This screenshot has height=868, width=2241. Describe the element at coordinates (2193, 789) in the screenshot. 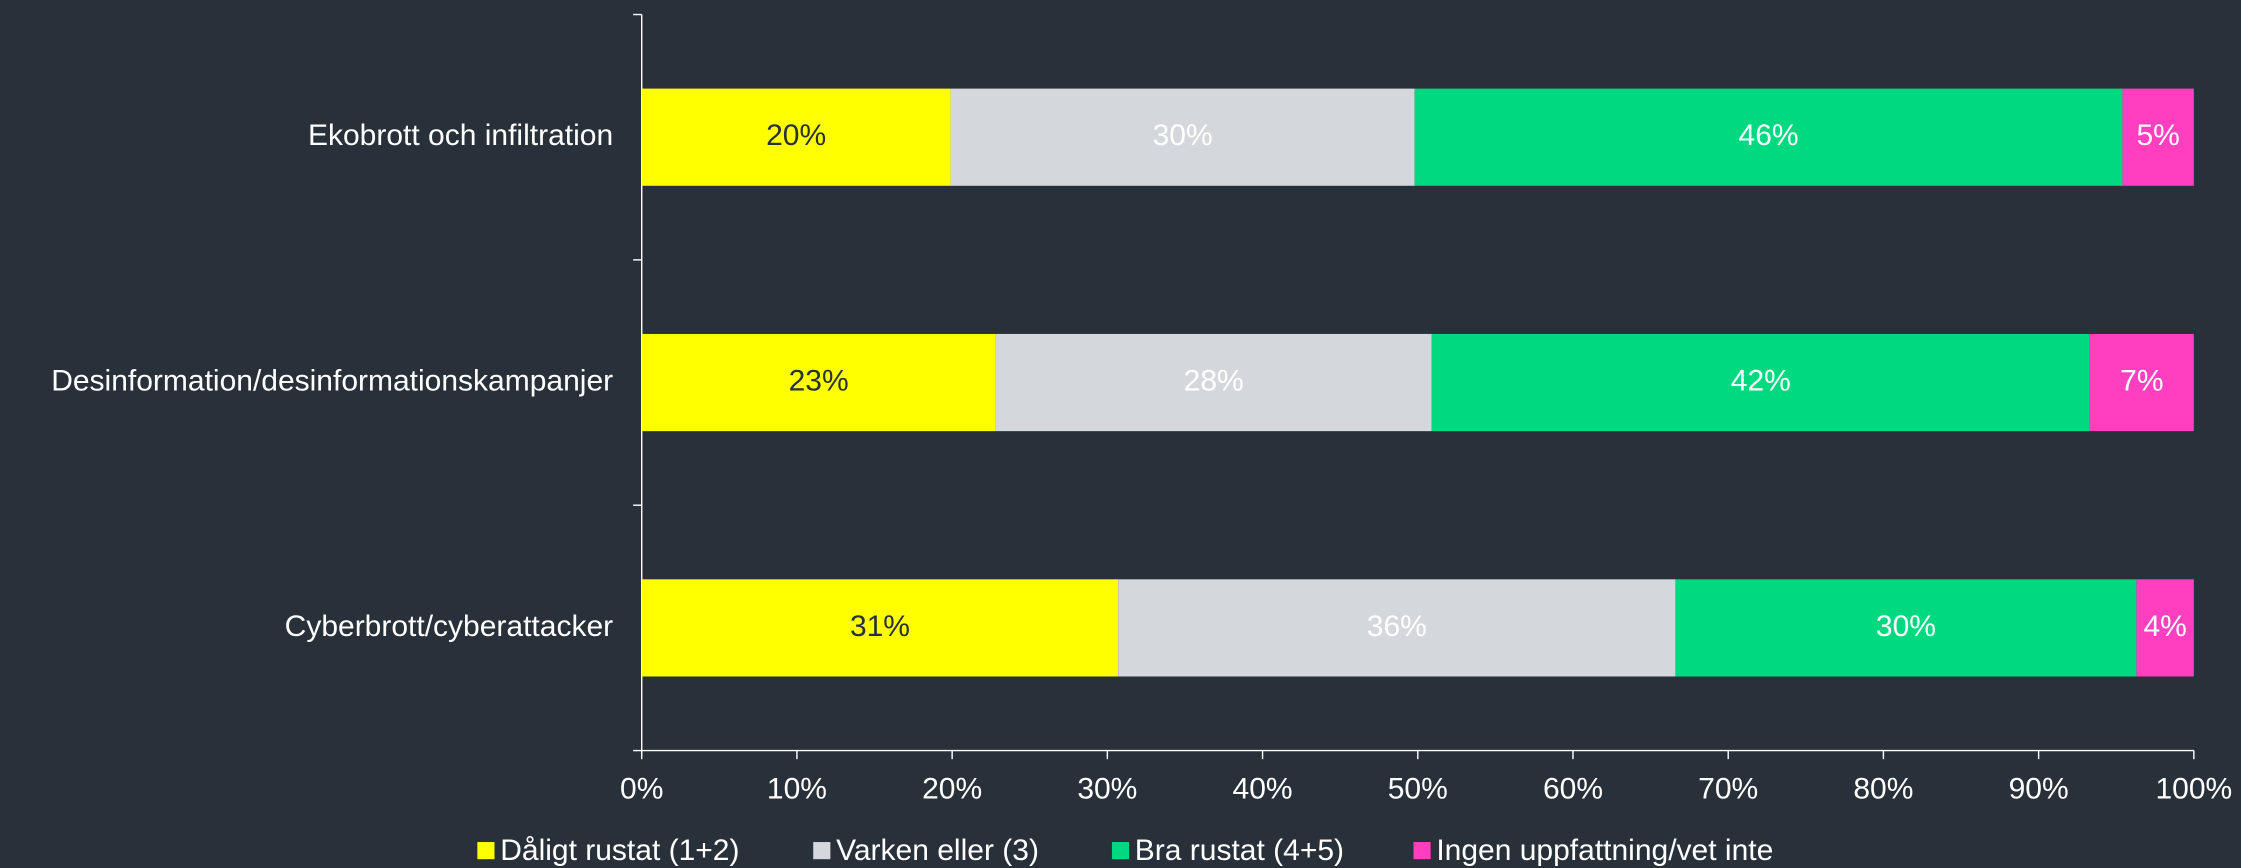

I see `x-tick-label: 100%` at that location.